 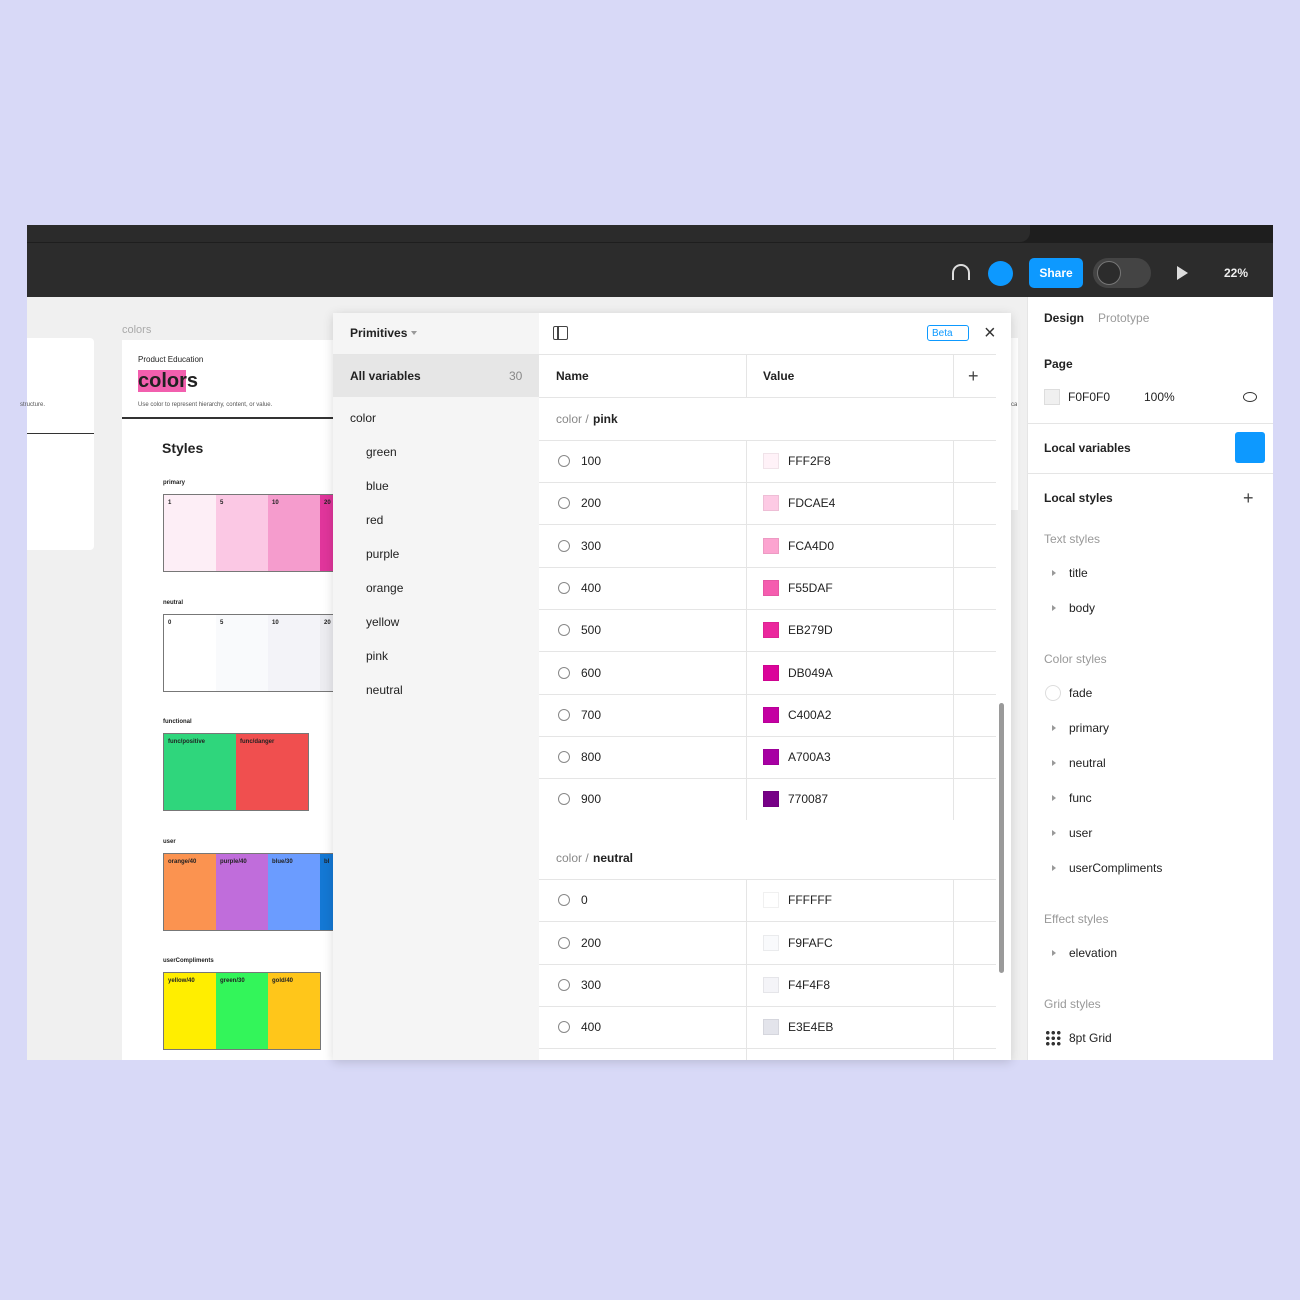 I want to click on group-item: green, so click(x=381, y=452).